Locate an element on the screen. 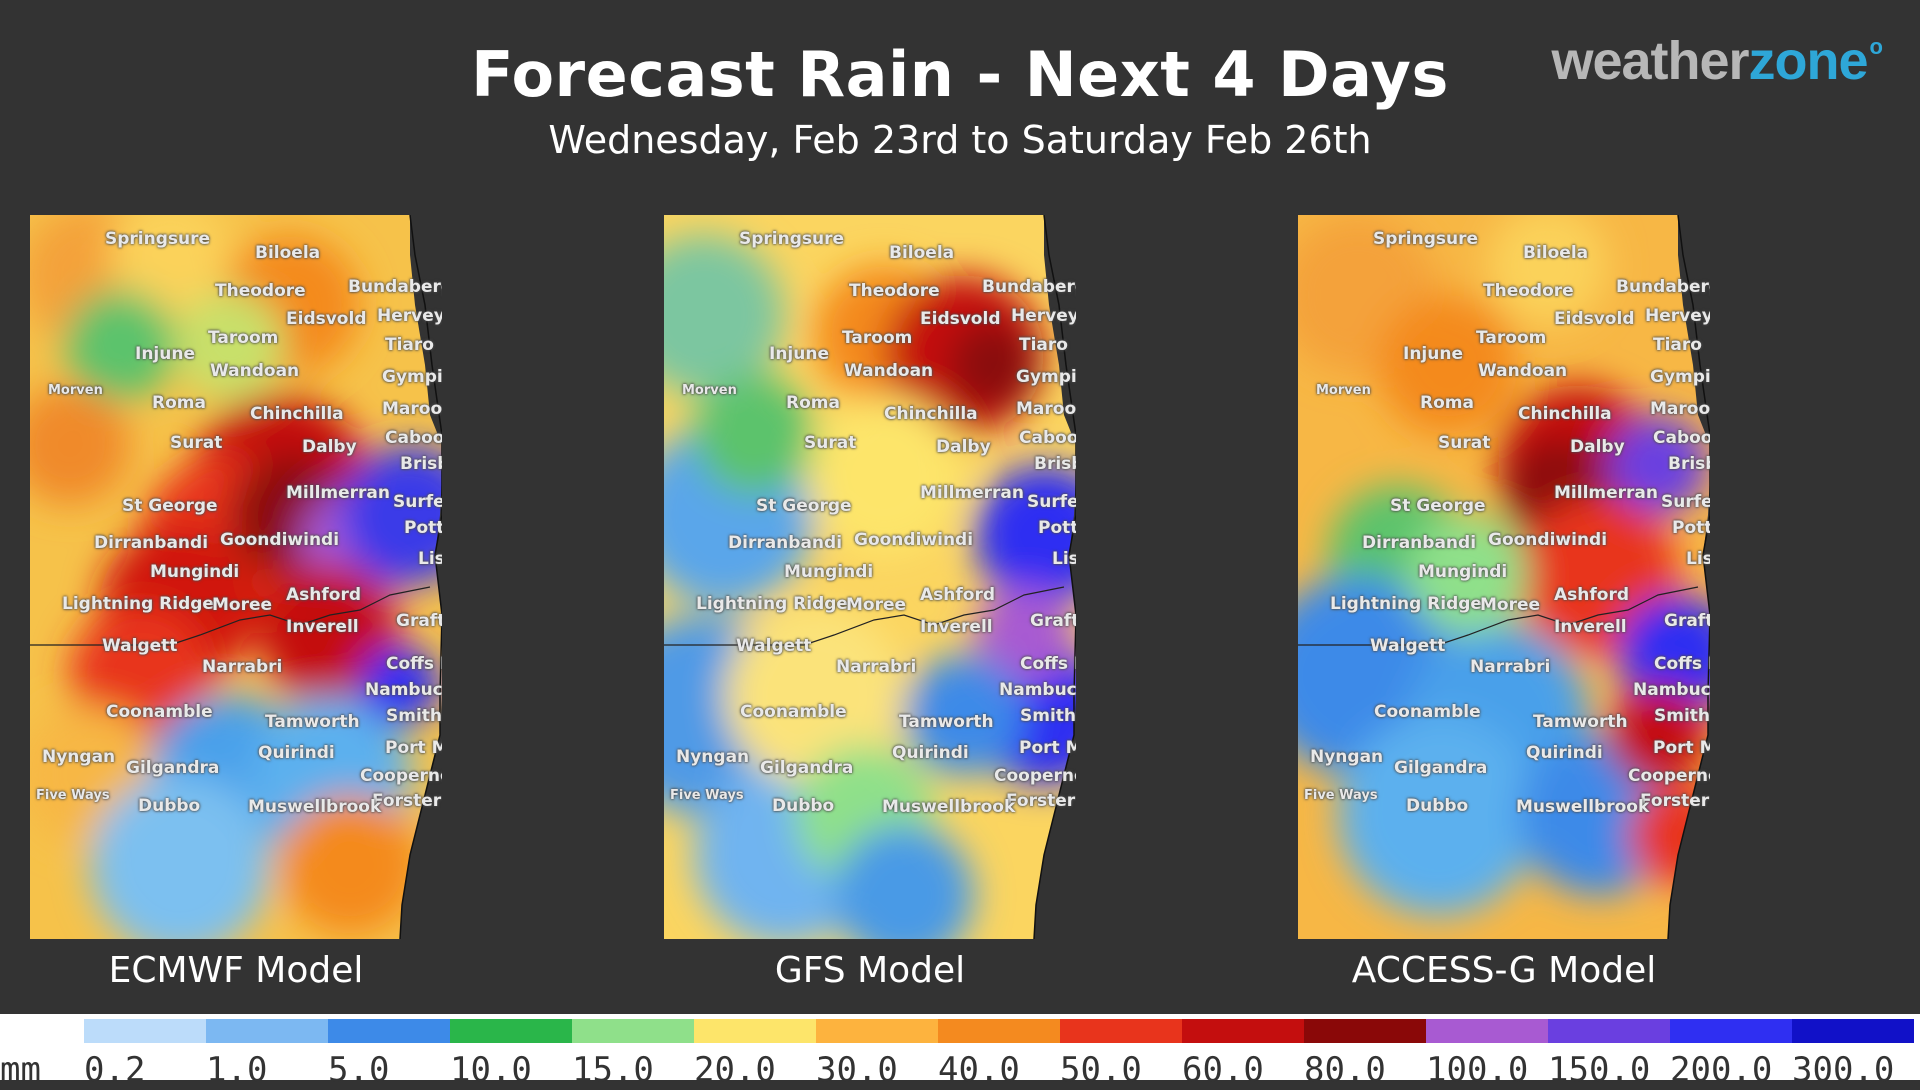 The image size is (1920, 1090). town-label: Muswellbrook is located at coordinates (315, 807).